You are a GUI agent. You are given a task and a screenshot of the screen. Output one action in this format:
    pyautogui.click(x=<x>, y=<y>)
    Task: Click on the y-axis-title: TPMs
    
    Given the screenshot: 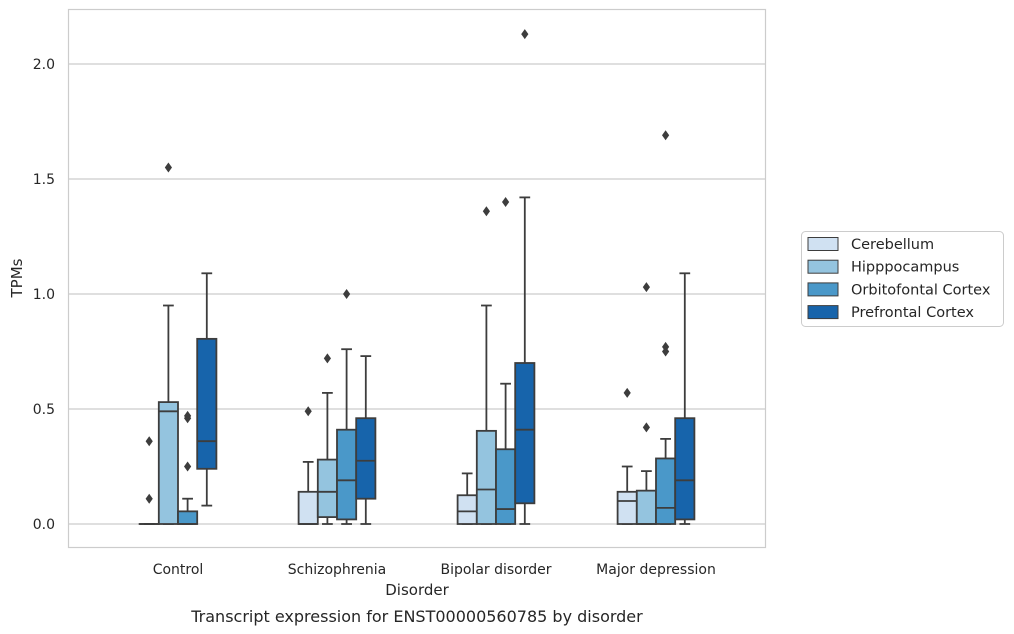 What is the action you would take?
    pyautogui.click(x=17, y=278)
    